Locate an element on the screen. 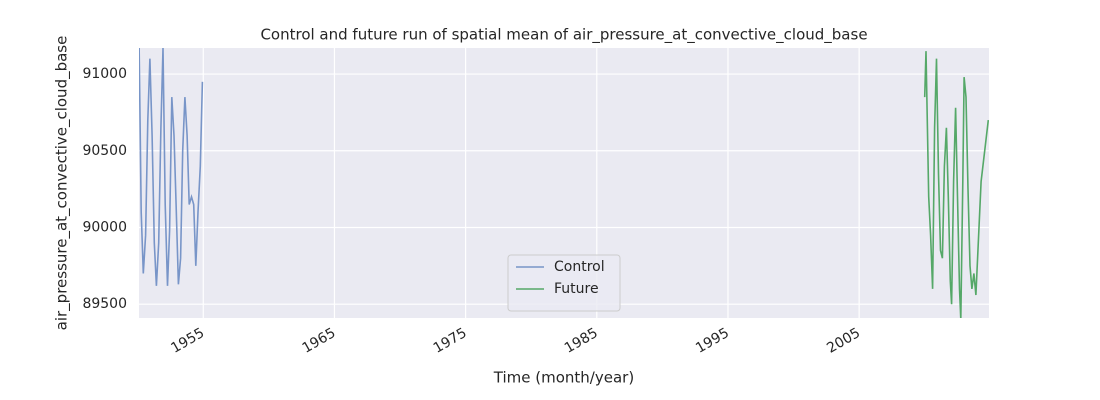 This screenshot has height=400, width=1100. y-tick-label: 90500 is located at coordinates (104, 151).